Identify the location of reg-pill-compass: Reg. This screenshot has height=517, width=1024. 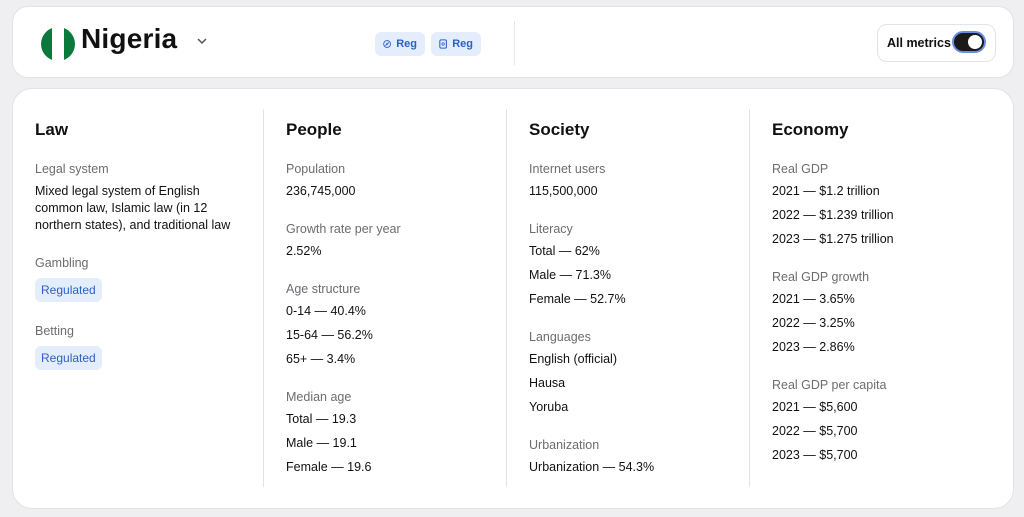
(400, 44).